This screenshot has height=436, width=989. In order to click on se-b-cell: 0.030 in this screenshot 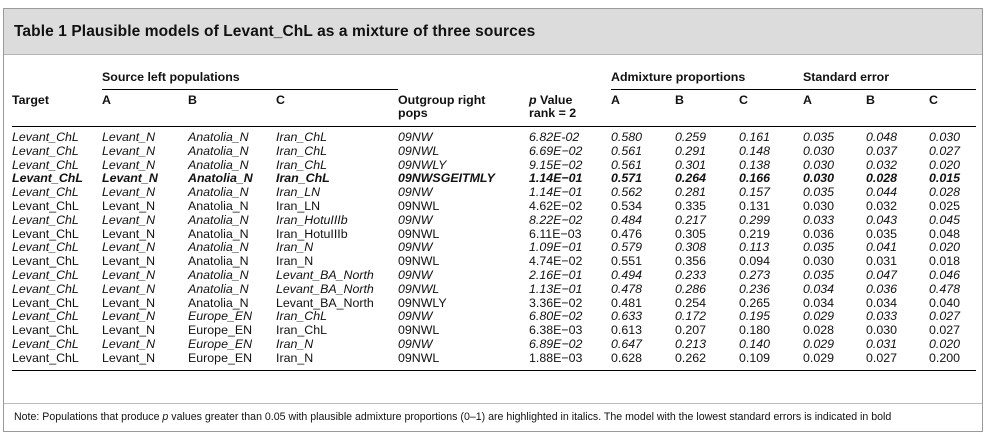, I will do `click(882, 330)`.